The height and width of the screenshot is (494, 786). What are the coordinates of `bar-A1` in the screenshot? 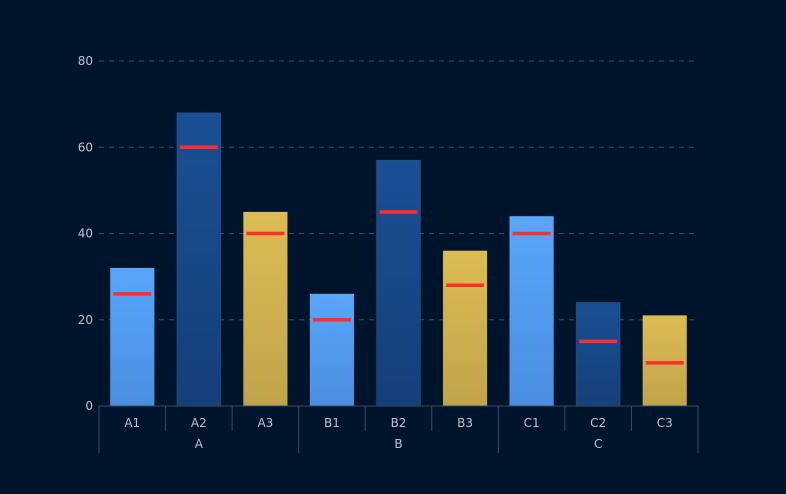 It's located at (132, 337).